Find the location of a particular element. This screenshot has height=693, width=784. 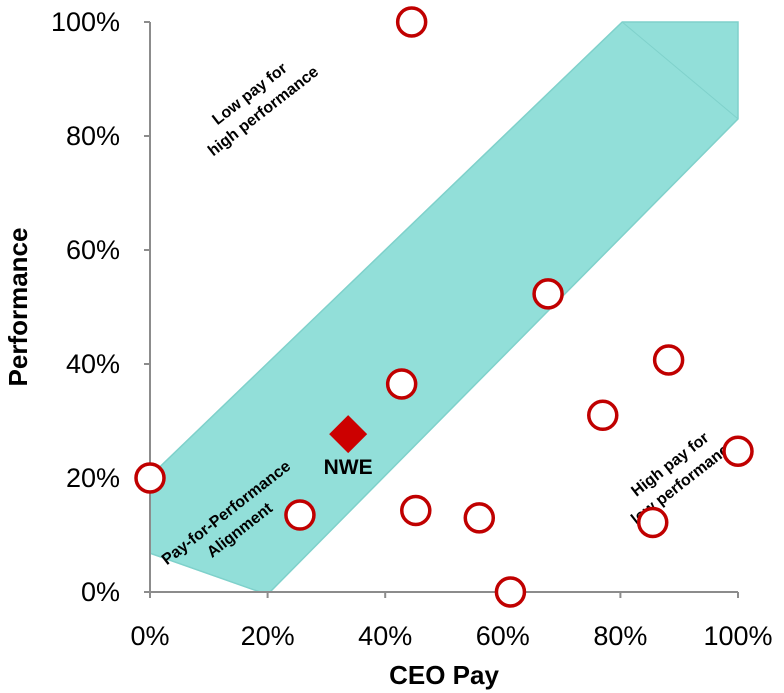

y-tick-label: 80% is located at coordinates (93, 136).